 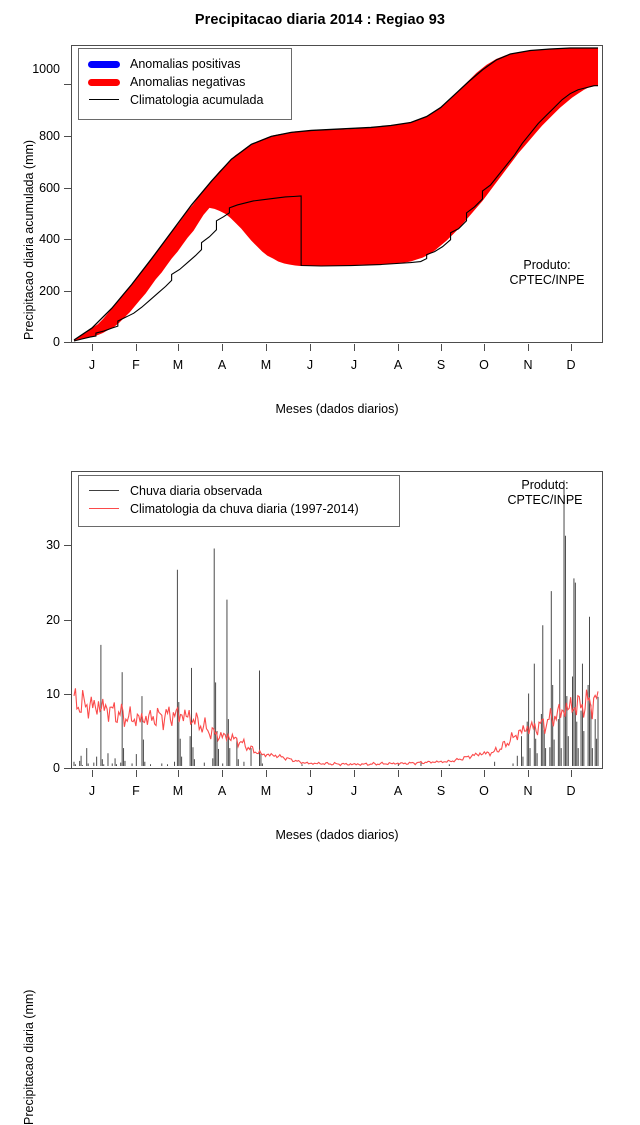 I want to click on bottom-xtick-mark-oct, so click(x=484, y=773).